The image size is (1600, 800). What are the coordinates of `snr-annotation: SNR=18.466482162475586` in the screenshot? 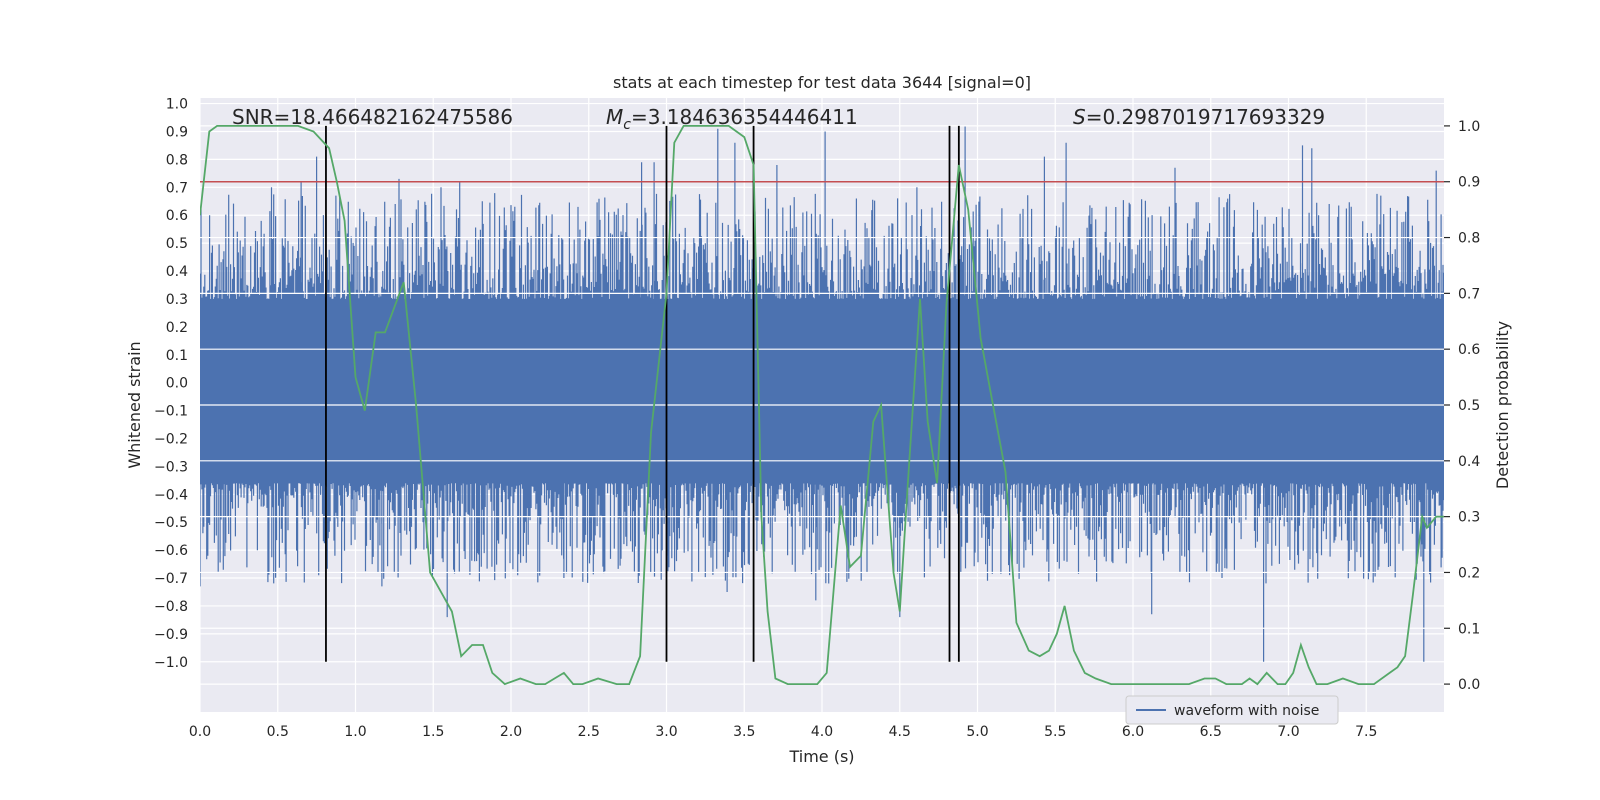 It's located at (372, 117).